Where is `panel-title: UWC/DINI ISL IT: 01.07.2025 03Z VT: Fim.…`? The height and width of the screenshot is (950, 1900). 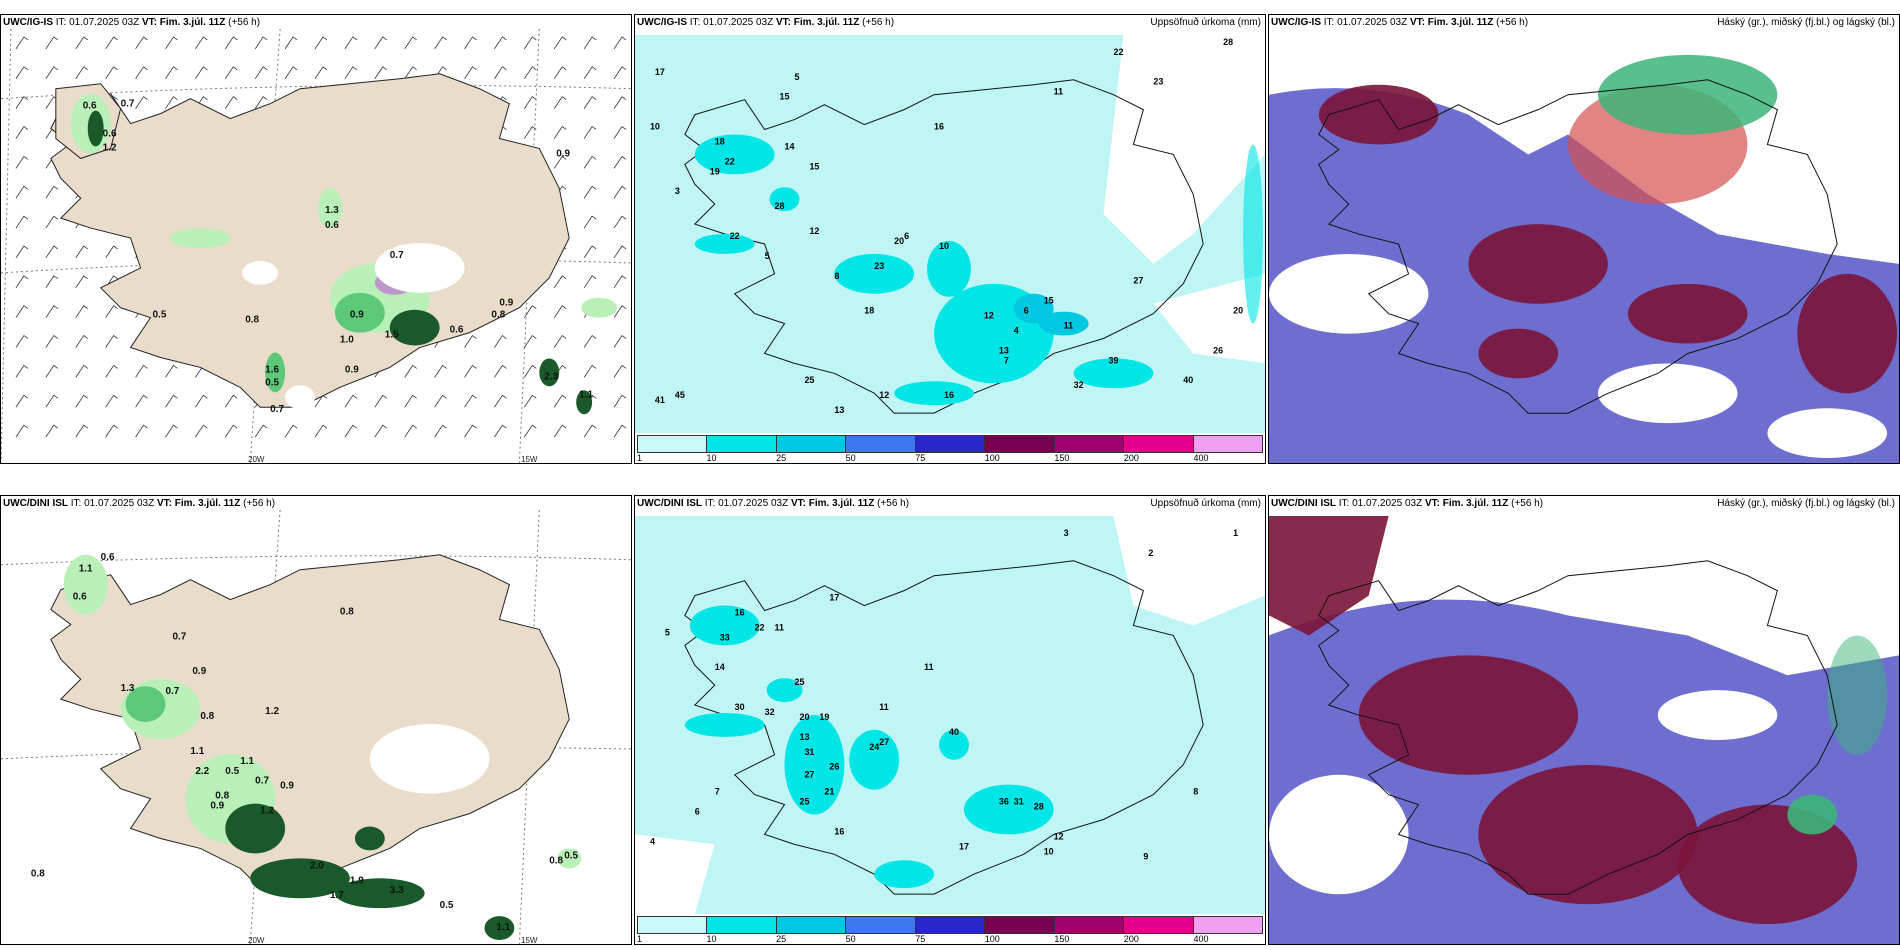
panel-title: UWC/DINI ISL IT: 01.07.2025 03Z VT: Fim.… is located at coordinates (1407, 503).